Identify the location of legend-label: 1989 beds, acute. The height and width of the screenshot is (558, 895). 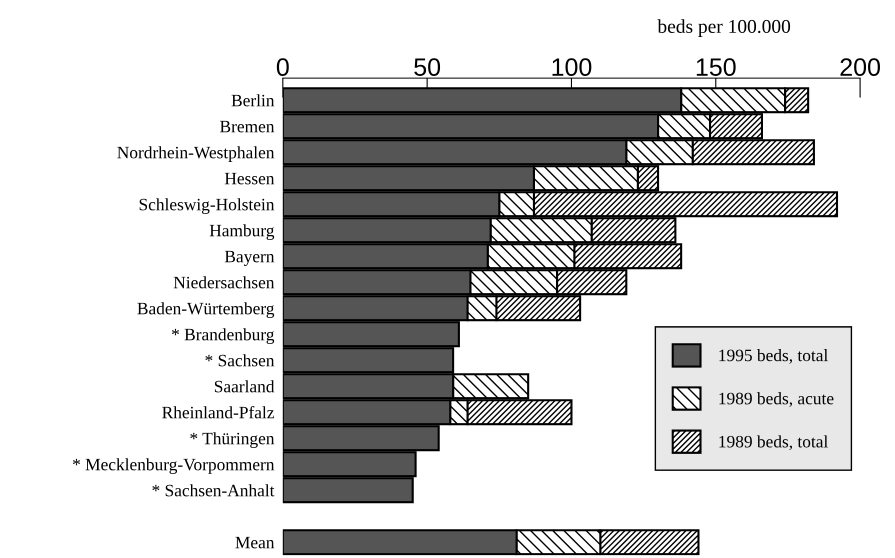
(776, 399).